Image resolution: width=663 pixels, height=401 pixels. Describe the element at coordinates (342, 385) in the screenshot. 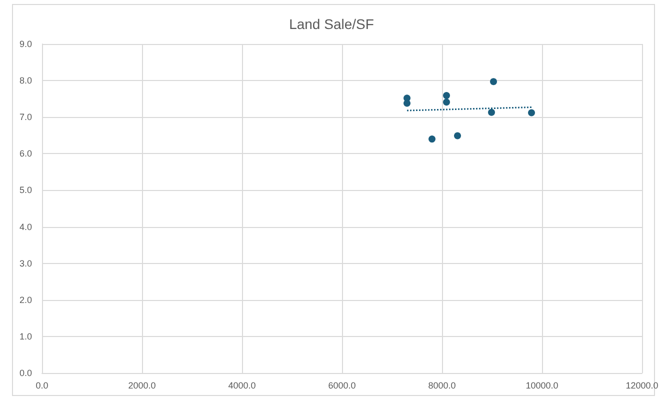

I see `x-tick-label: 6000.0` at that location.